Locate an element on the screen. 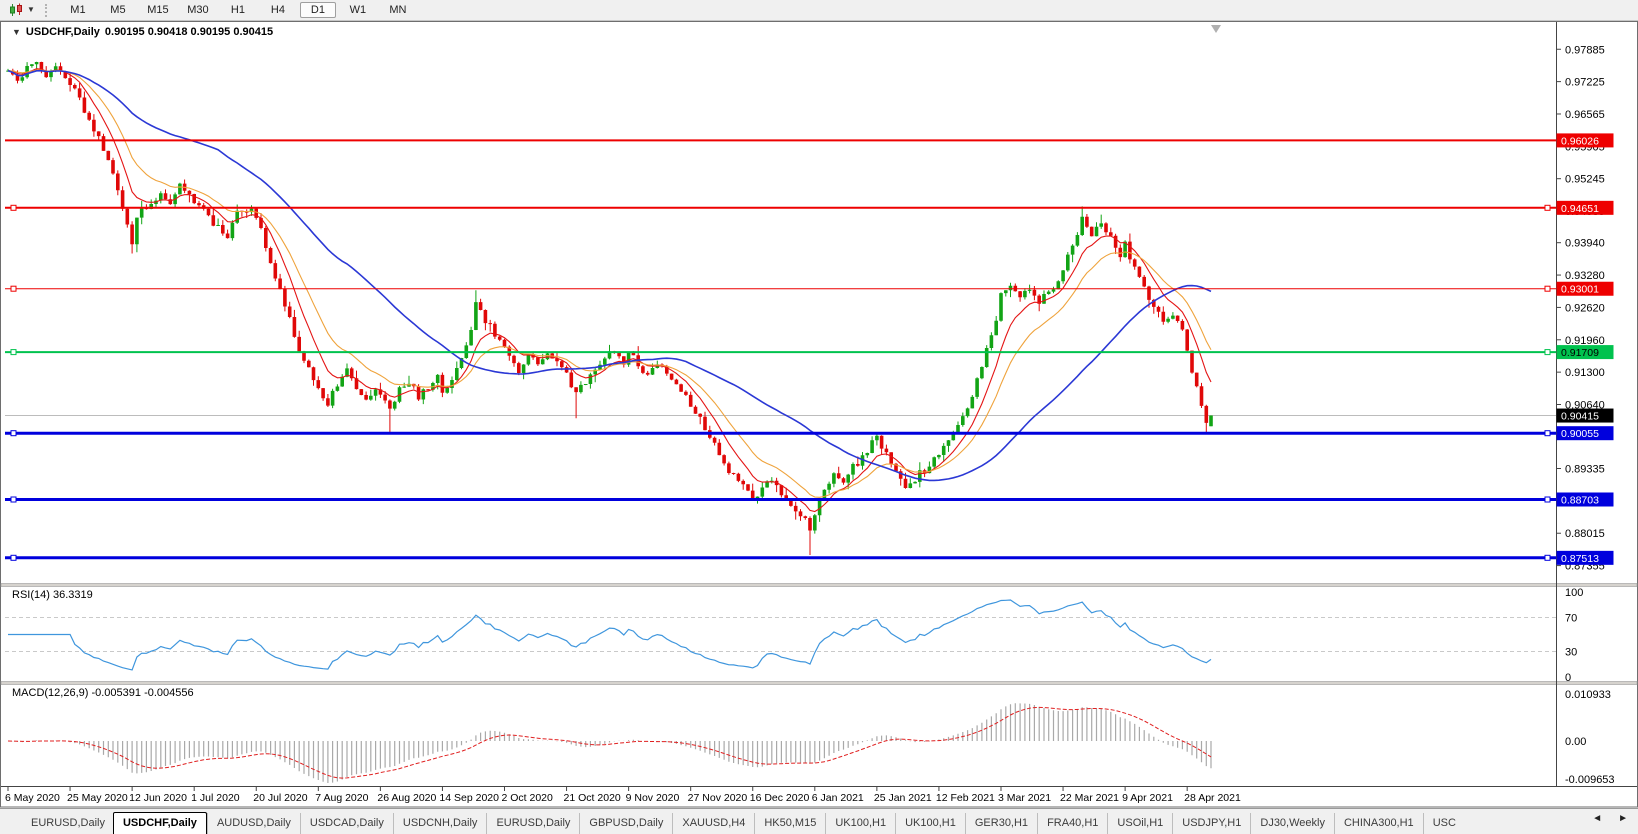  svg-text: 0.010933 is located at coordinates (1588, 695).